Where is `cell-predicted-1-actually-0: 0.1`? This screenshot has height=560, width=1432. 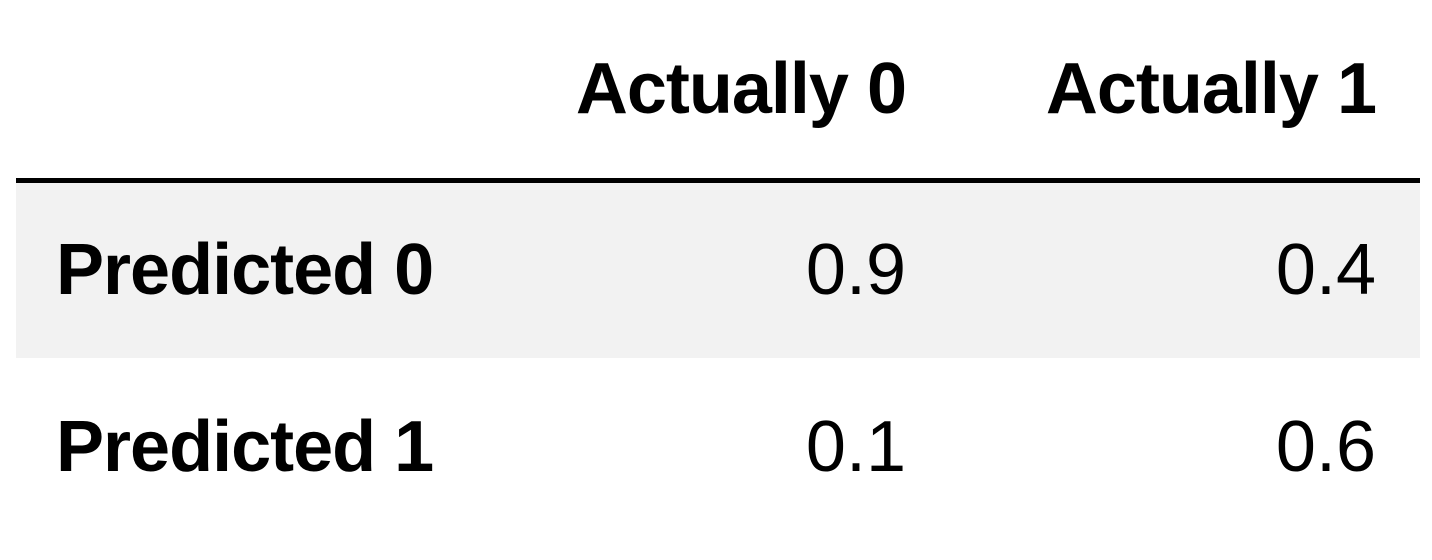
cell-predicted-1-actually-0: 0.1 is located at coordinates (855, 447).